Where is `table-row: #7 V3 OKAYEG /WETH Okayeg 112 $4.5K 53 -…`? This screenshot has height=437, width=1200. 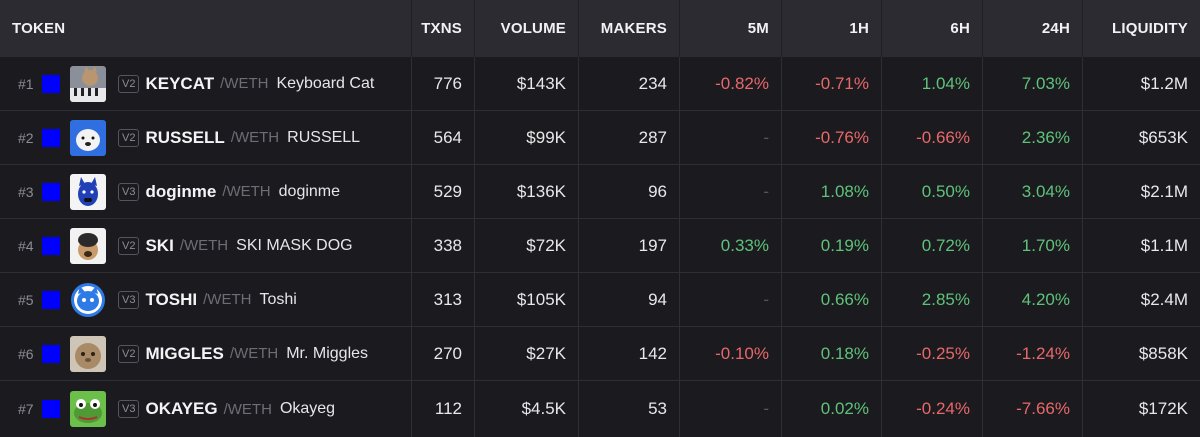 table-row: #7 V3 OKAYEG /WETH Okayeg 112 $4.5K 53 -… is located at coordinates (600, 409).